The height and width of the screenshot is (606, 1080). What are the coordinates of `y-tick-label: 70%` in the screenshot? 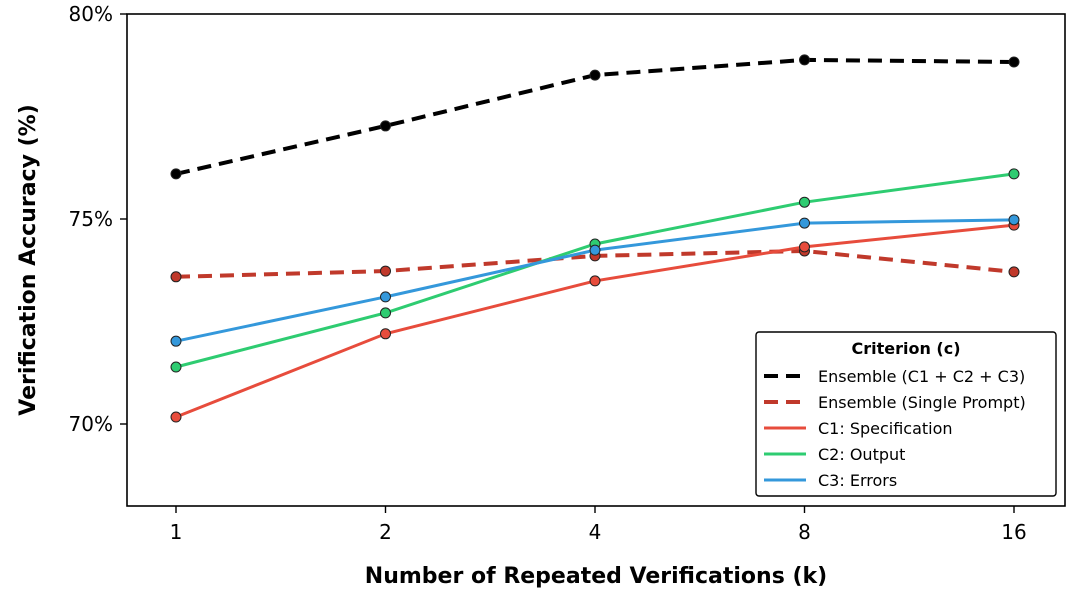 It's located at (91, 424).